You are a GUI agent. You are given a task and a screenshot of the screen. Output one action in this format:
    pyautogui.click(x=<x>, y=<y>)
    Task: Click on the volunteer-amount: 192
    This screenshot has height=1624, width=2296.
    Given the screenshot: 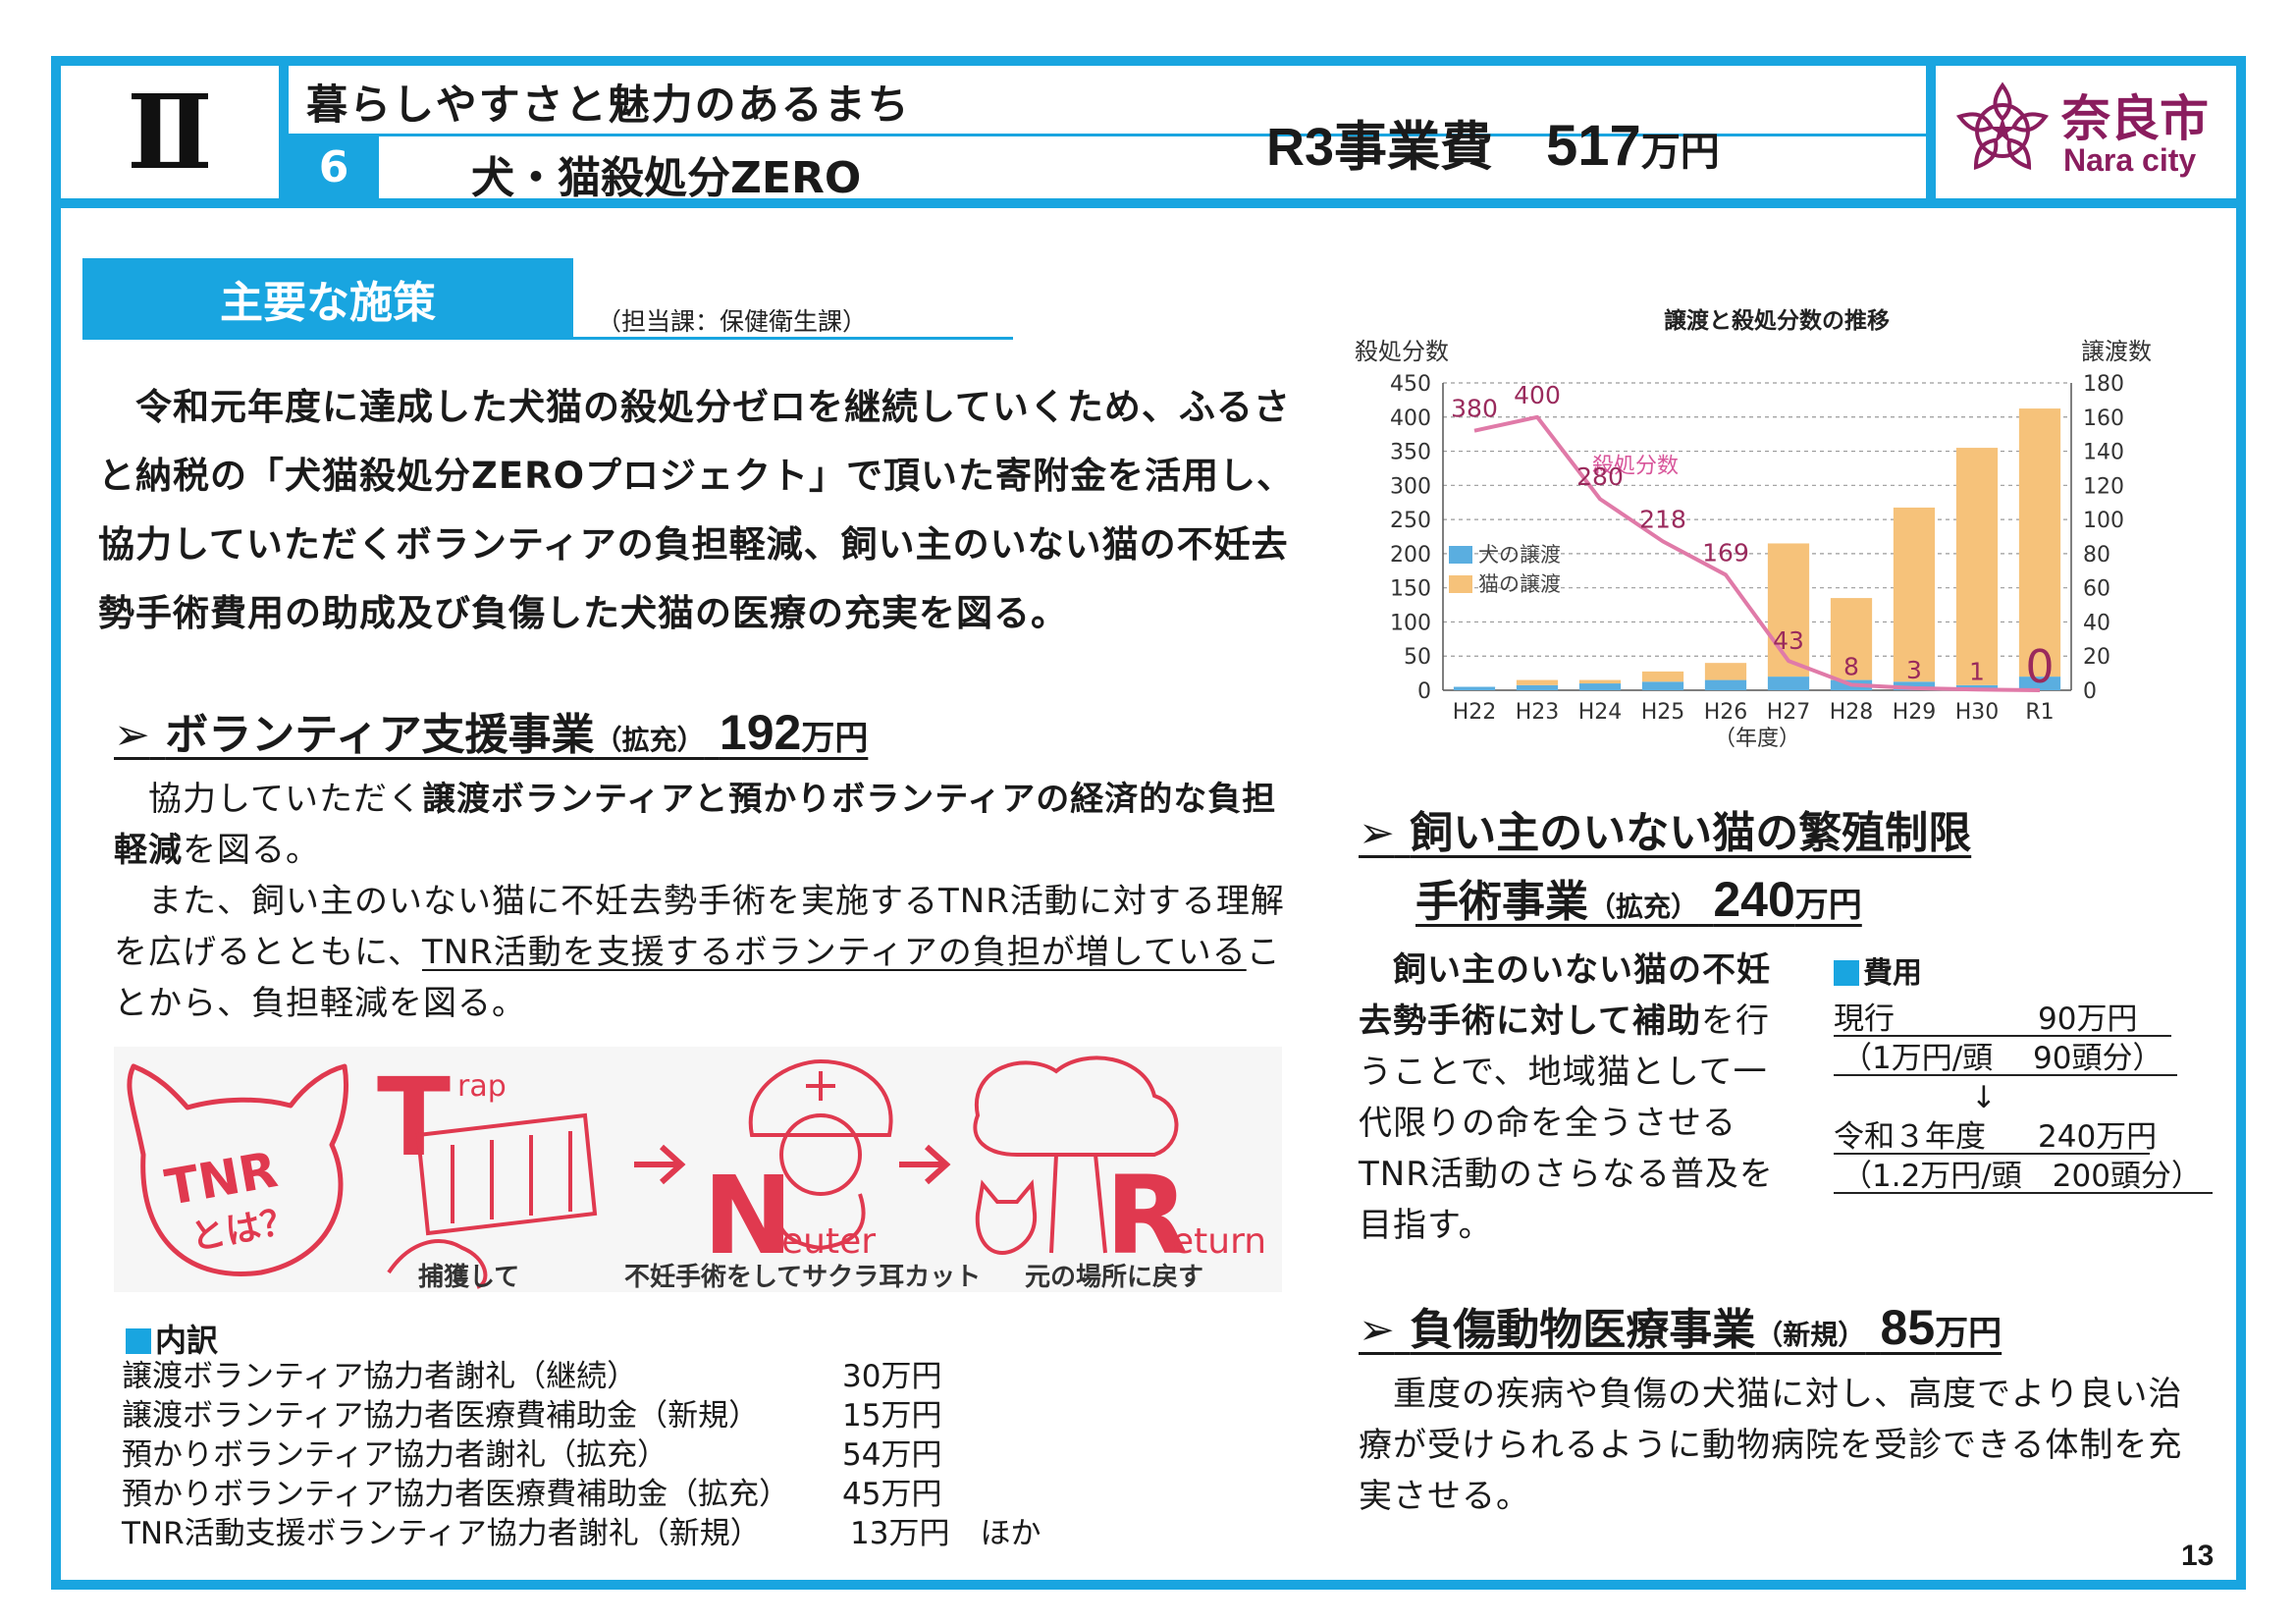 What is the action you would take?
    pyautogui.click(x=760, y=732)
    